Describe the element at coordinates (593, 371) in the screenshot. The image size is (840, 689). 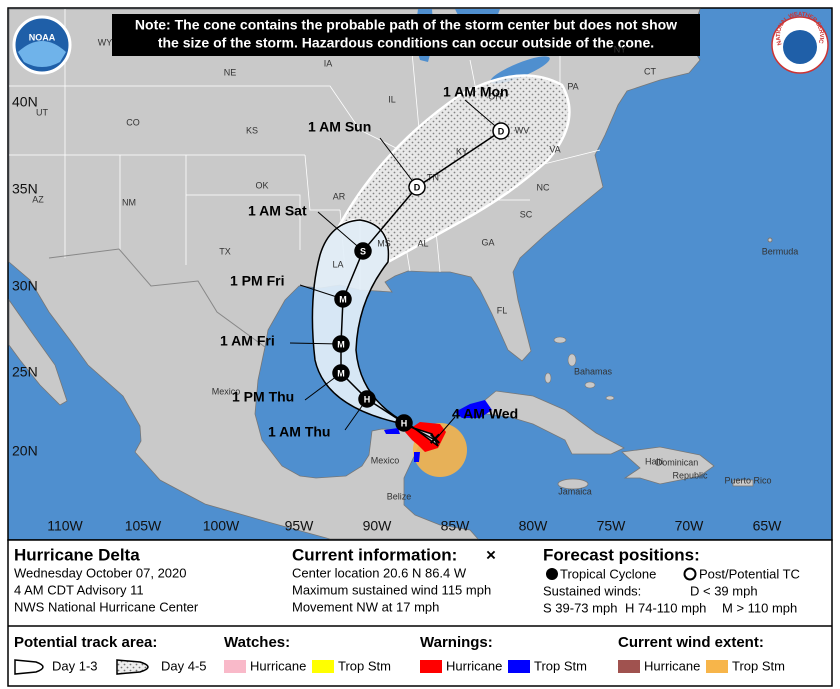
I see `place-label: Bahamas` at that location.